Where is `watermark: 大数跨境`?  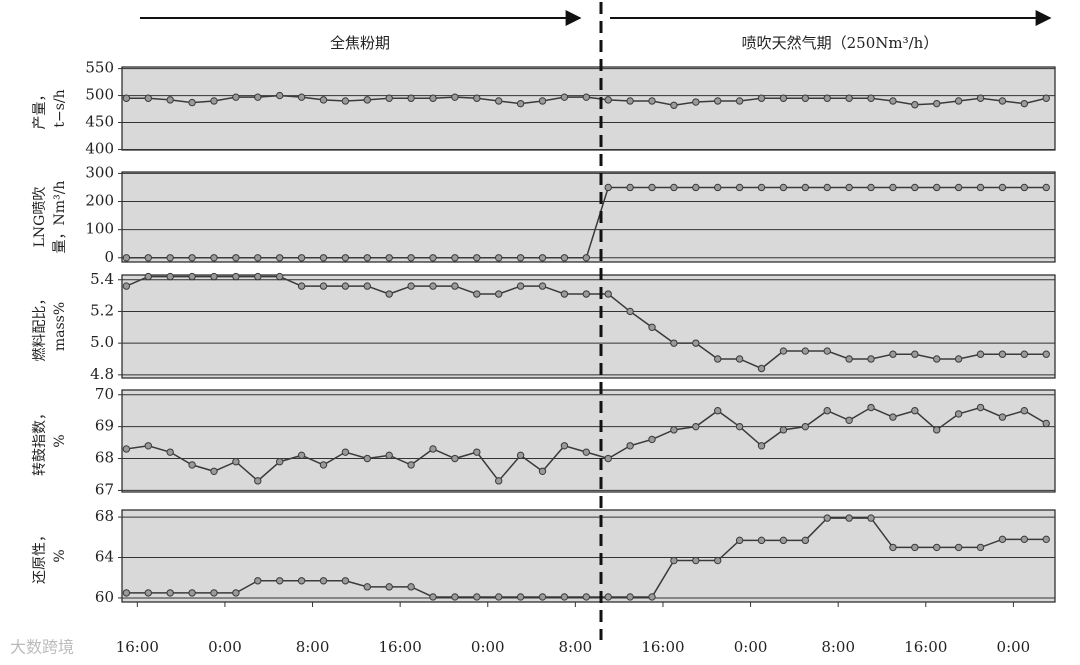 watermark: 大数跨境 is located at coordinates (42, 647).